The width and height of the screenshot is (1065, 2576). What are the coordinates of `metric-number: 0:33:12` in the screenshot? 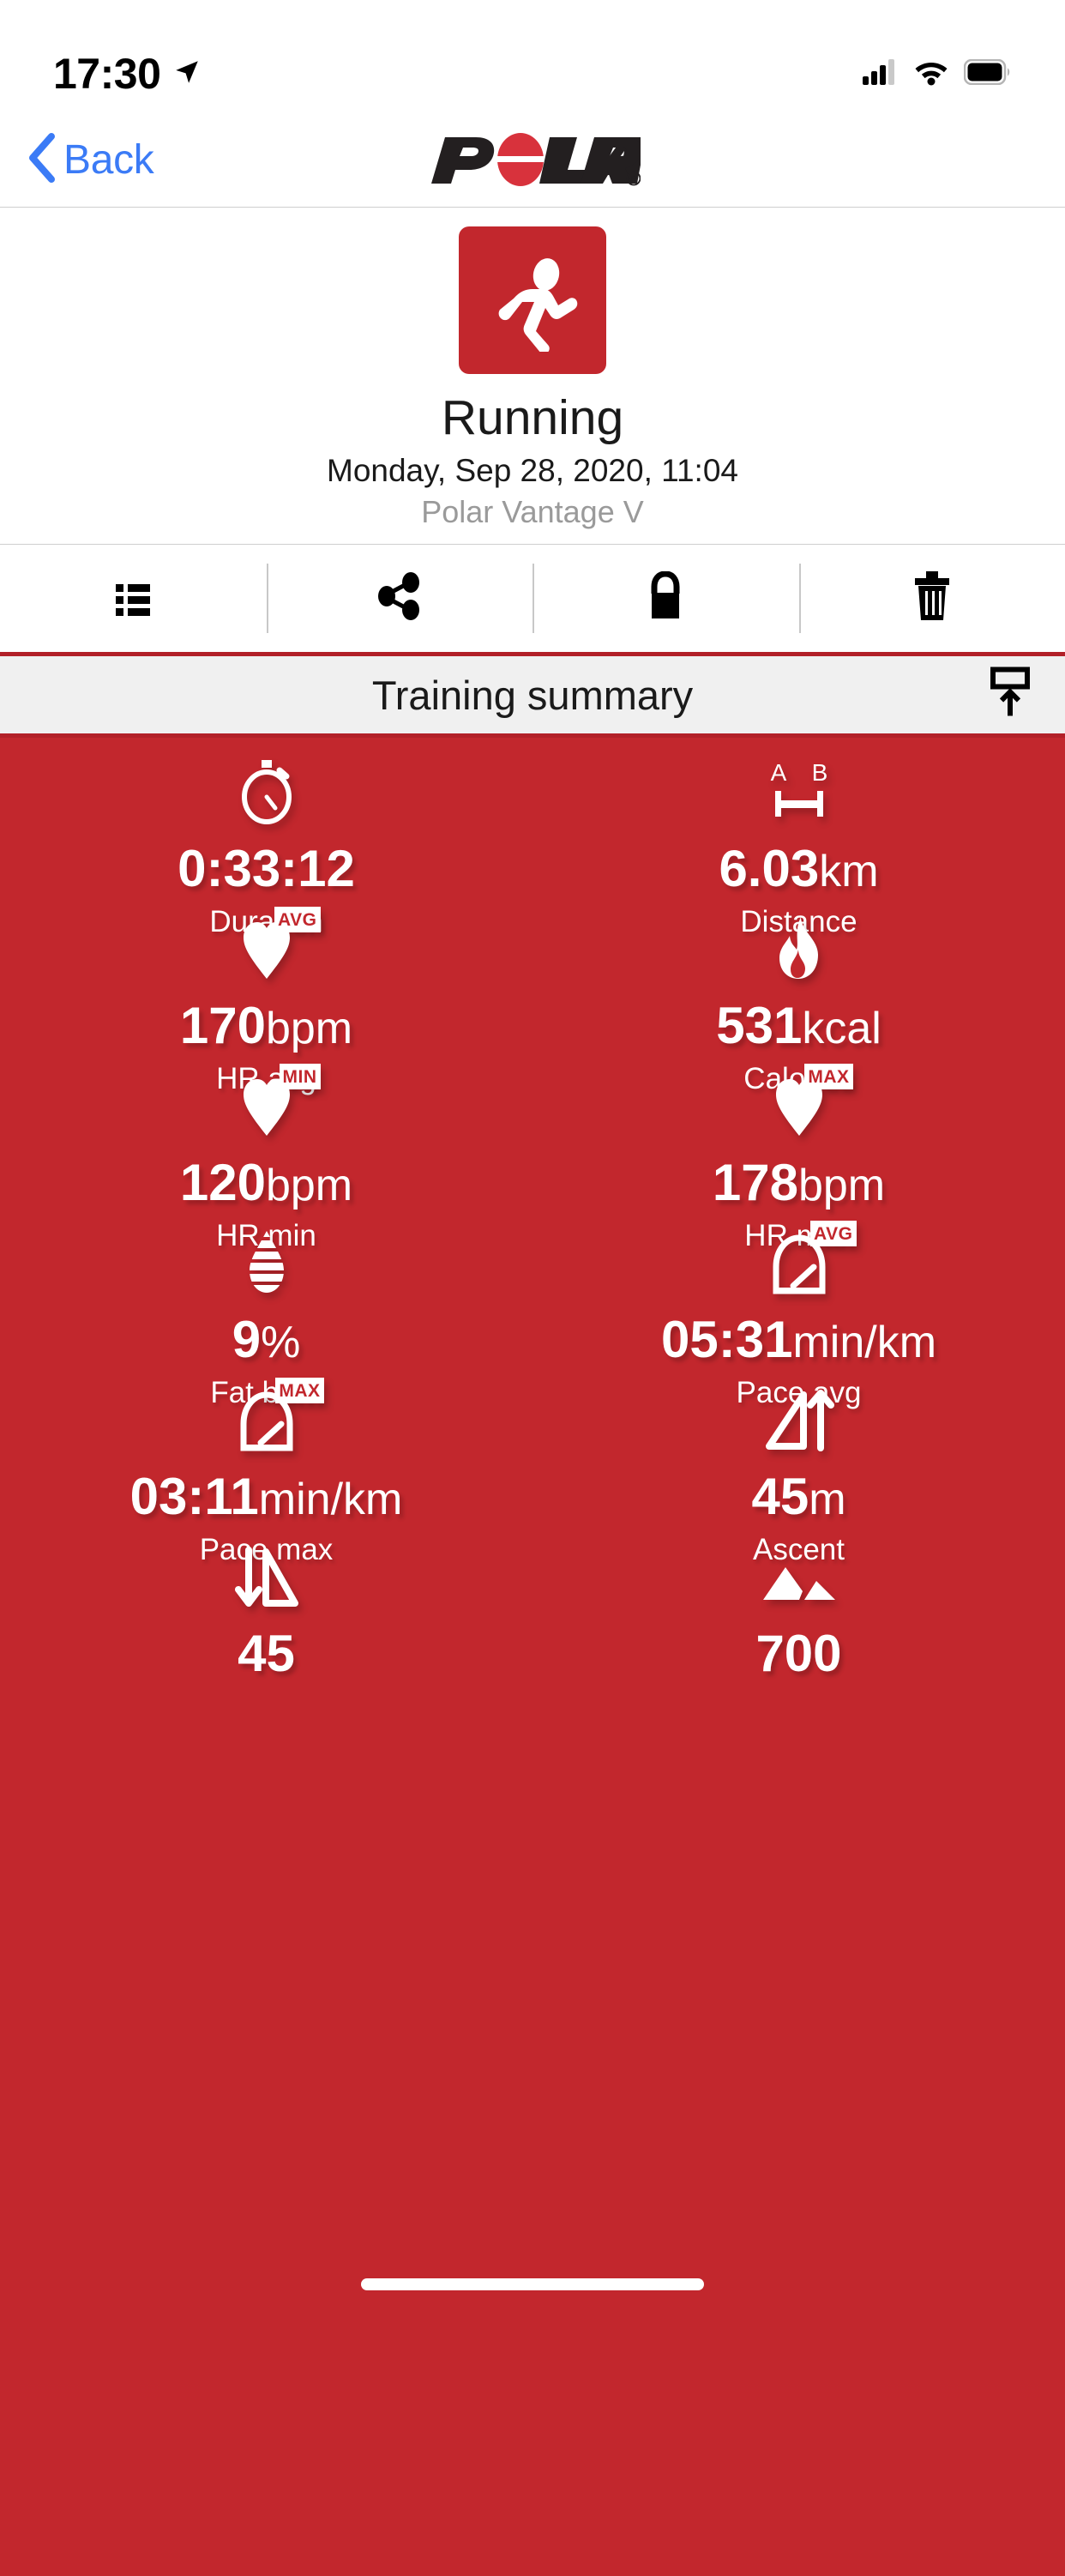 It's located at (266, 868).